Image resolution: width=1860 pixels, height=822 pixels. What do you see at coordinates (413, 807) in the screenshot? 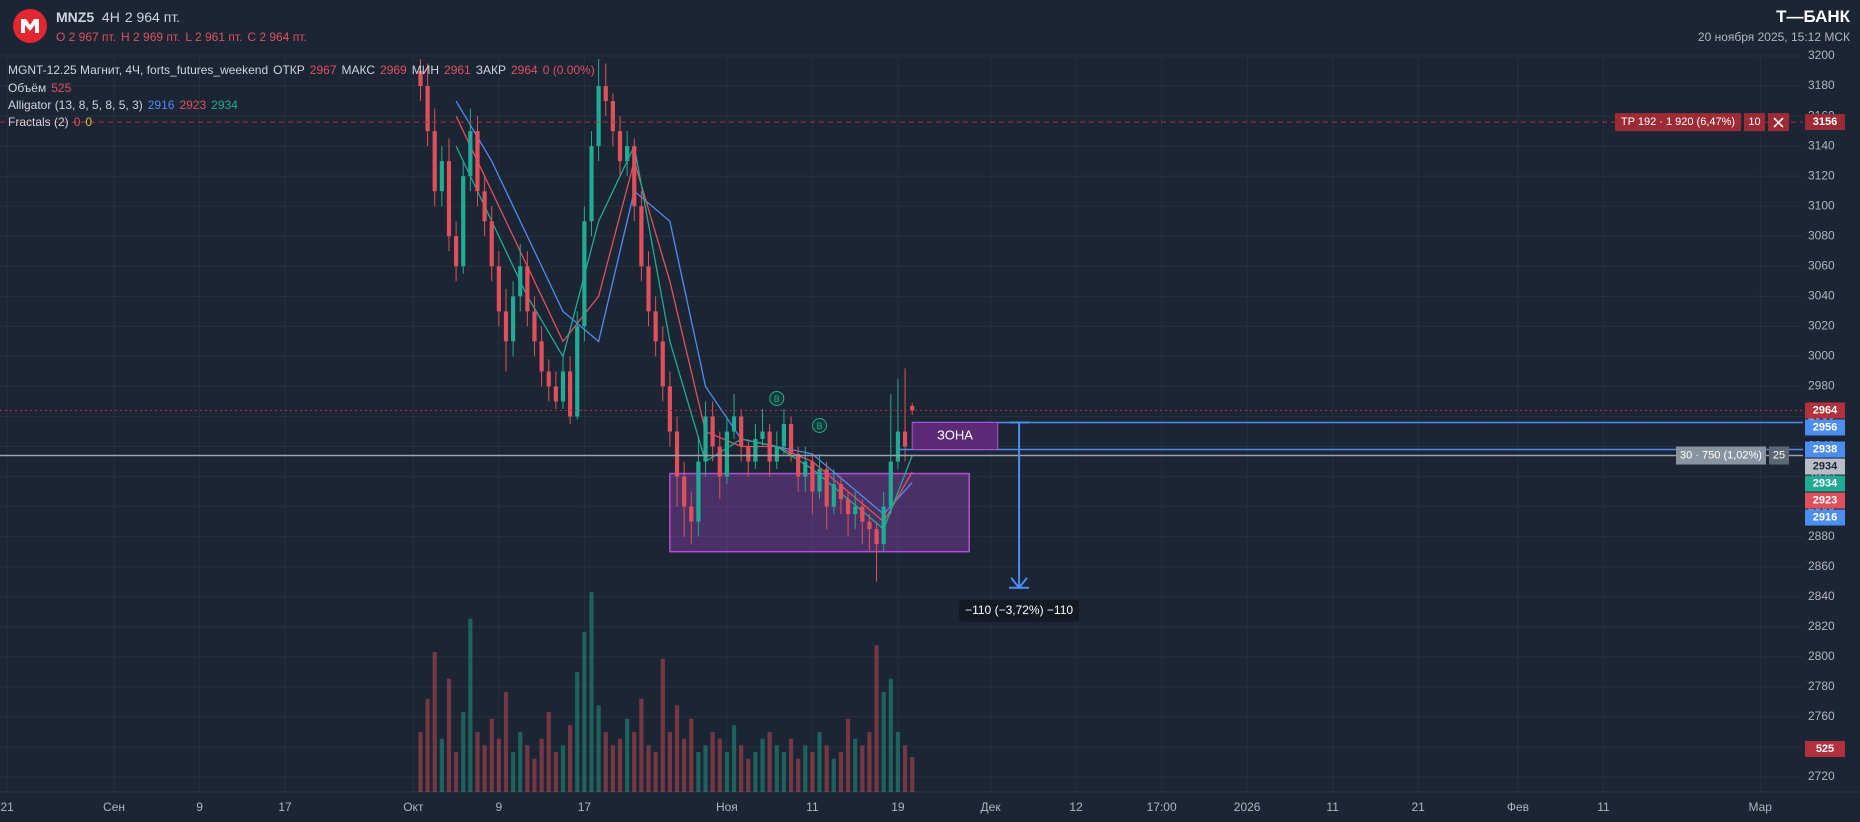
I see `x-tick-label: Окт` at bounding box center [413, 807].